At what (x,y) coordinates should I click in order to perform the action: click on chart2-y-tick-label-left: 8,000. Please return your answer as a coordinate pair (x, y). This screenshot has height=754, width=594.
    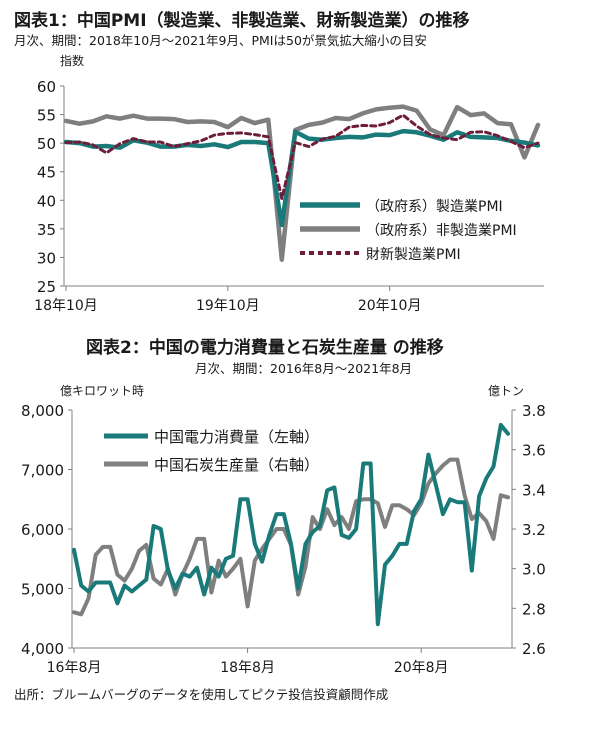
    Looking at the image, I should click on (42, 411).